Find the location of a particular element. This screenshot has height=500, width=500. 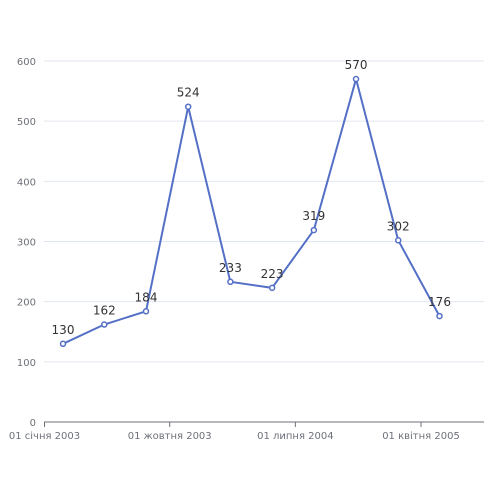

y-tick-label: 600 is located at coordinates (26, 62).